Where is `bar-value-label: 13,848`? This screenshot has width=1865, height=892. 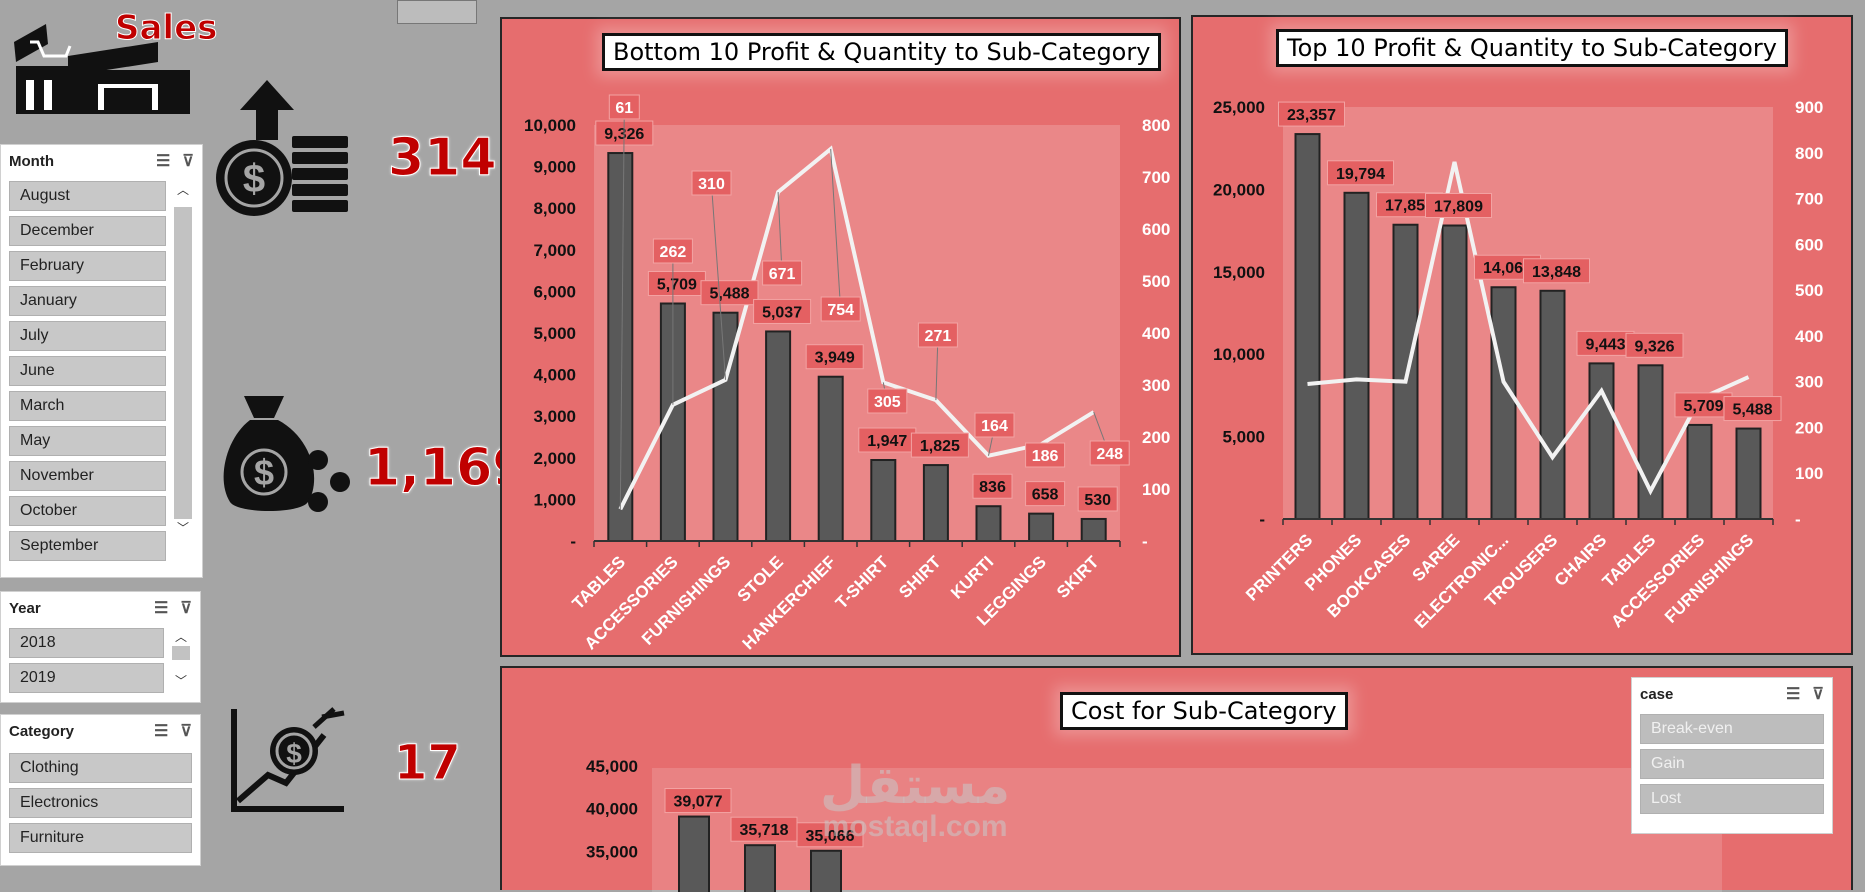
bar-value-label: 13,848 is located at coordinates (1556, 272).